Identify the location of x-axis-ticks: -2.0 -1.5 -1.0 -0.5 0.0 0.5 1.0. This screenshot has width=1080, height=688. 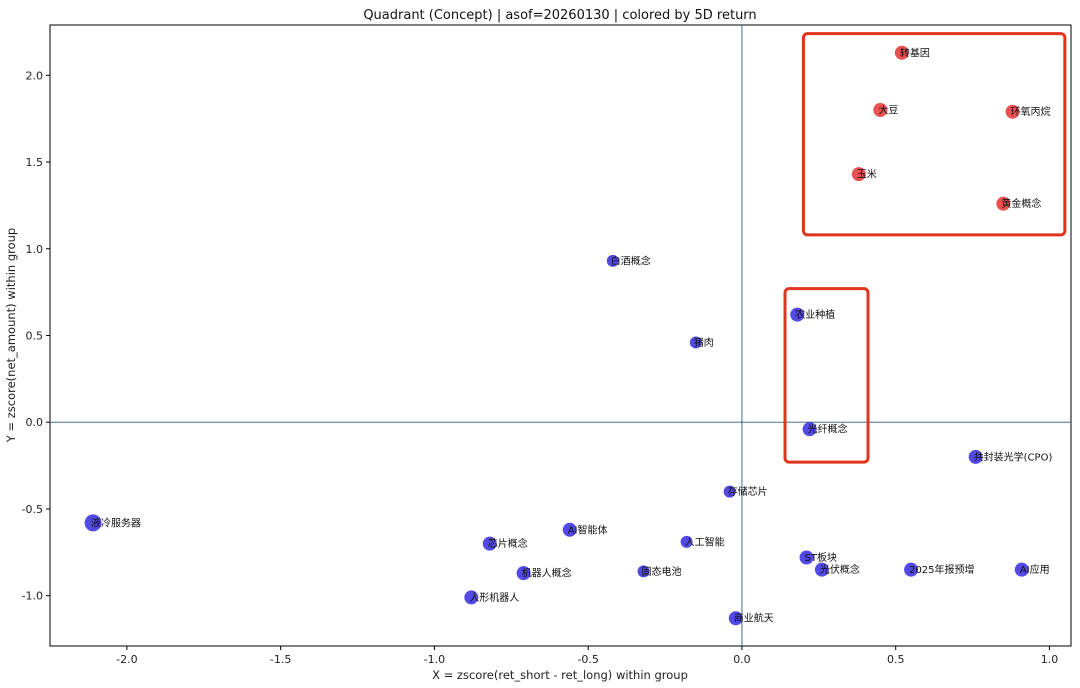
(587, 656).